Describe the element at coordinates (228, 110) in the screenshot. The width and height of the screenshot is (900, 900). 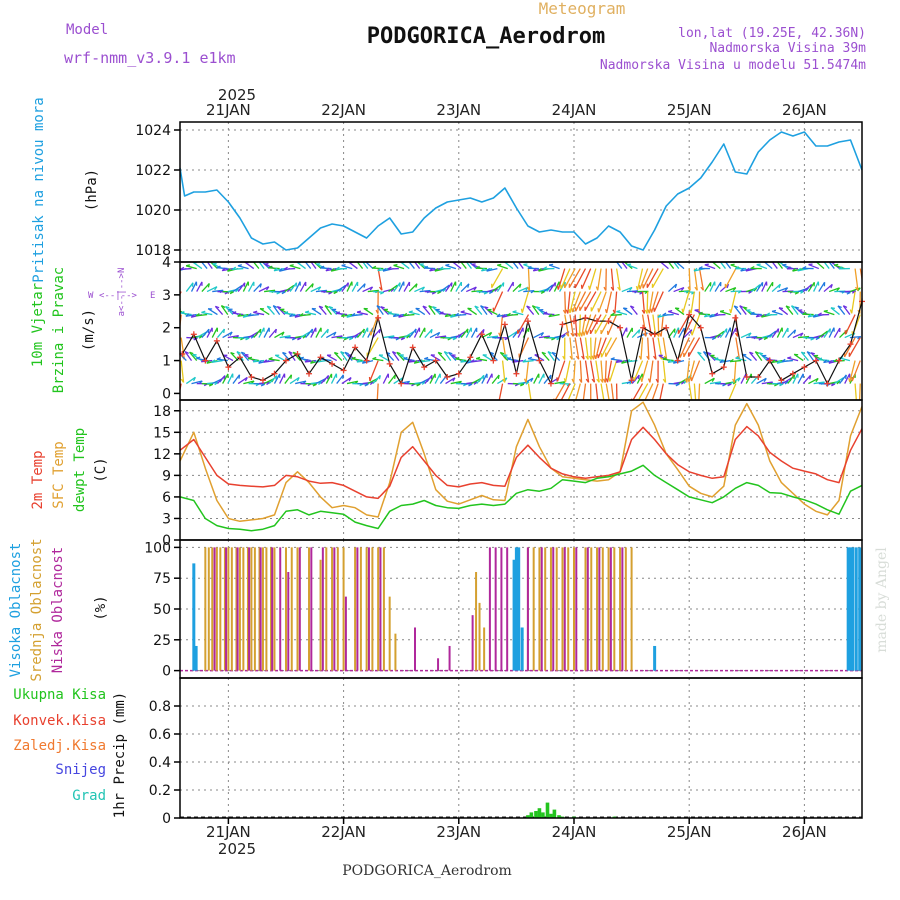
I see `date-label-top: 21JAN` at that location.